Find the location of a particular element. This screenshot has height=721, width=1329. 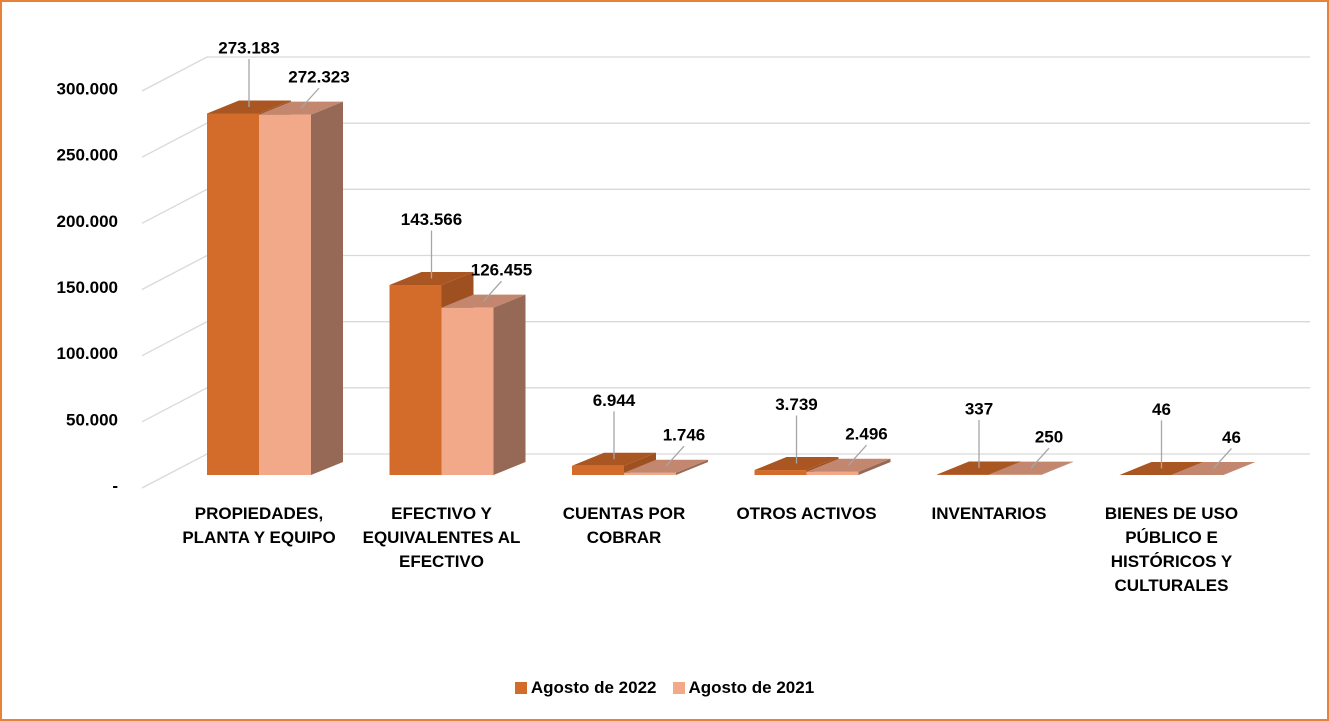

legend-item: Agosto de 2021 is located at coordinates (743, 688).